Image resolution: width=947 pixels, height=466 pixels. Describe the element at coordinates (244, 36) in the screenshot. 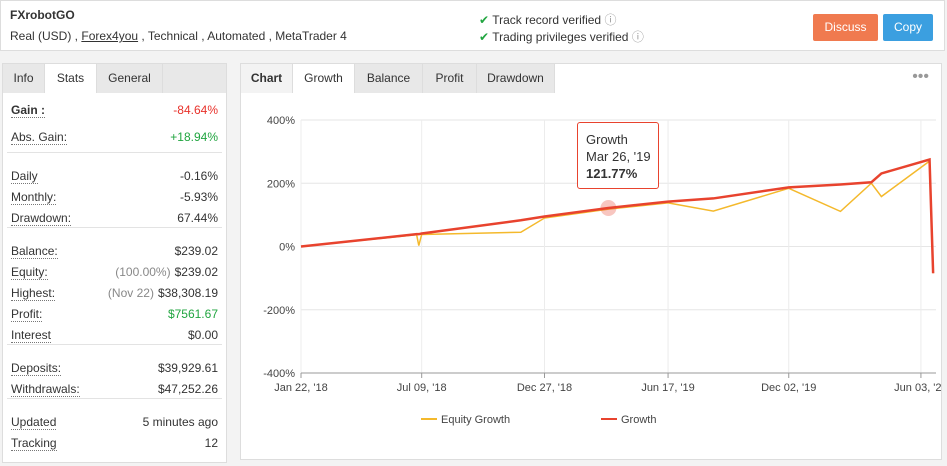

I see `details: , Technical , Automated , MetaTrader 4` at that location.